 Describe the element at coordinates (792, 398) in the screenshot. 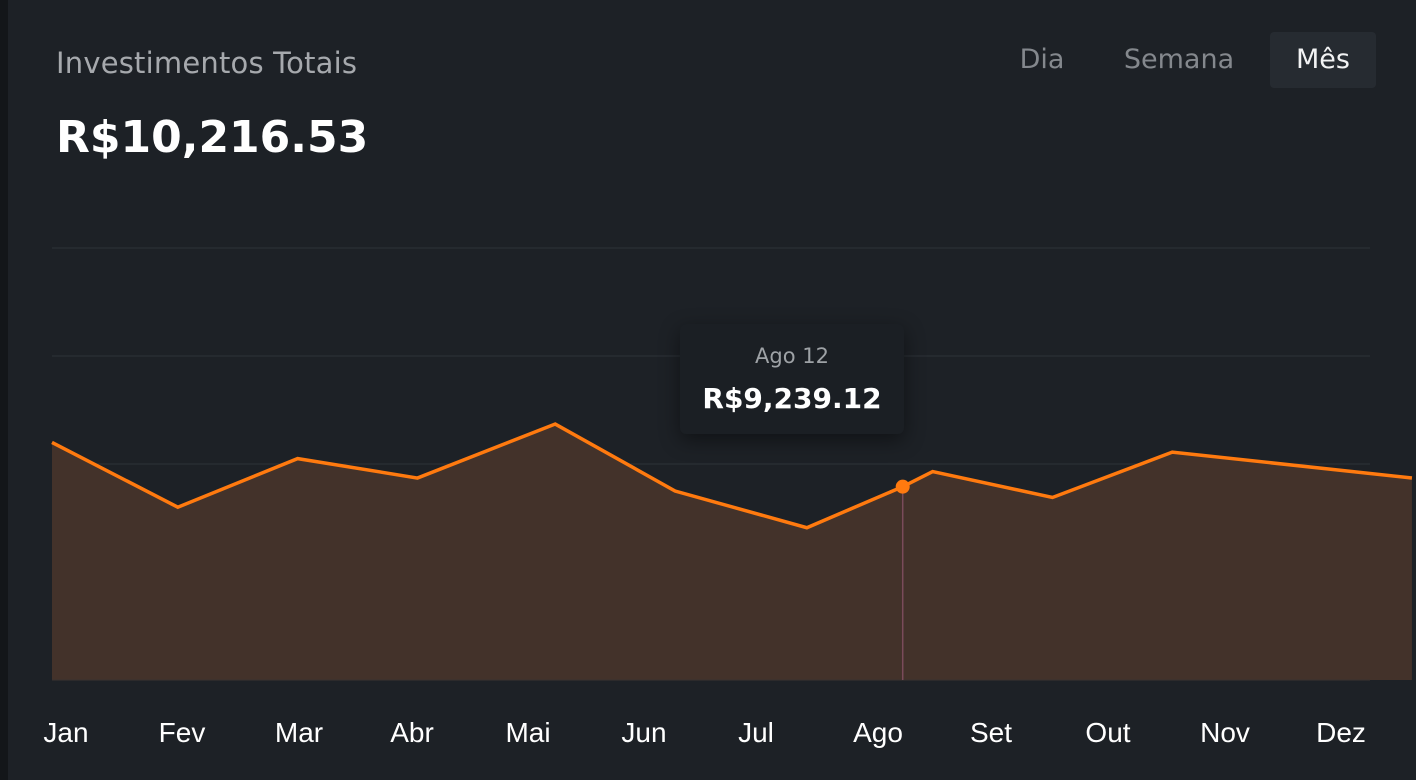

I see `tooltip-value: R$9,239.12` at that location.